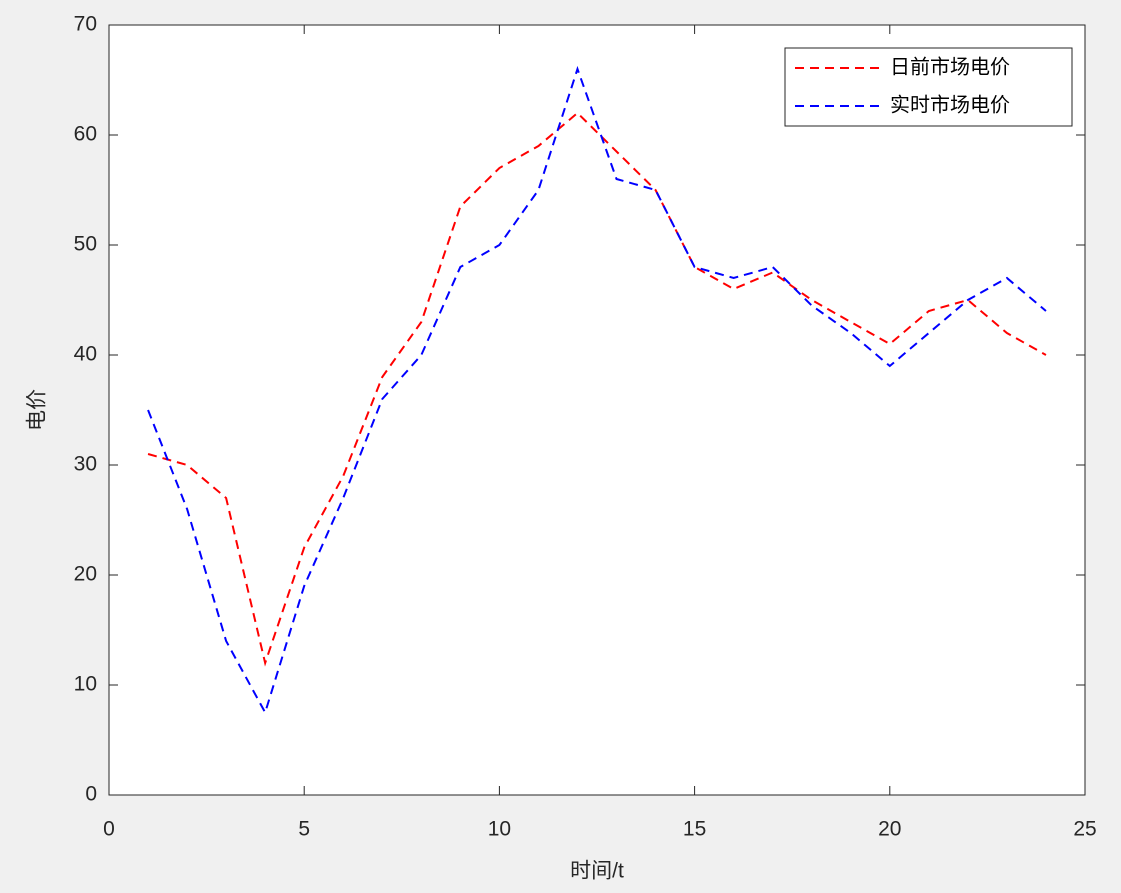 The height and width of the screenshot is (893, 1121). I want to click on y-tick-label: 20, so click(85, 574).